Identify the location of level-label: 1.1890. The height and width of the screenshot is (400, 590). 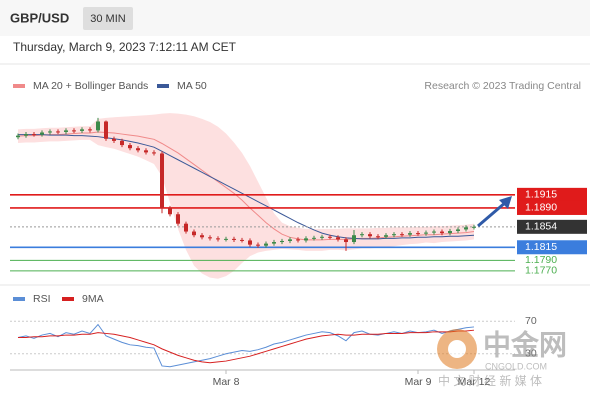
(541, 208).